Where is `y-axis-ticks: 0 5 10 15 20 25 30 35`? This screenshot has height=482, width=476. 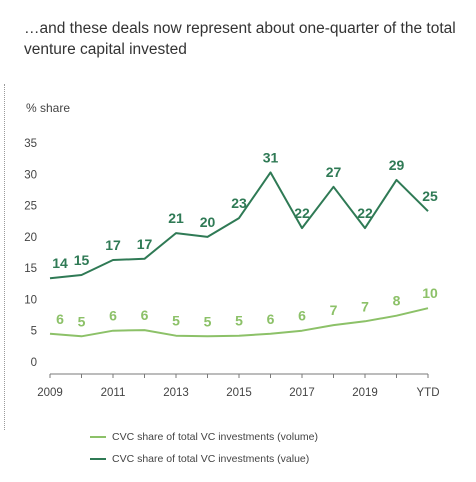 y-axis-ticks: 0 5 10 15 20 25 30 35 is located at coordinates (30, 253).